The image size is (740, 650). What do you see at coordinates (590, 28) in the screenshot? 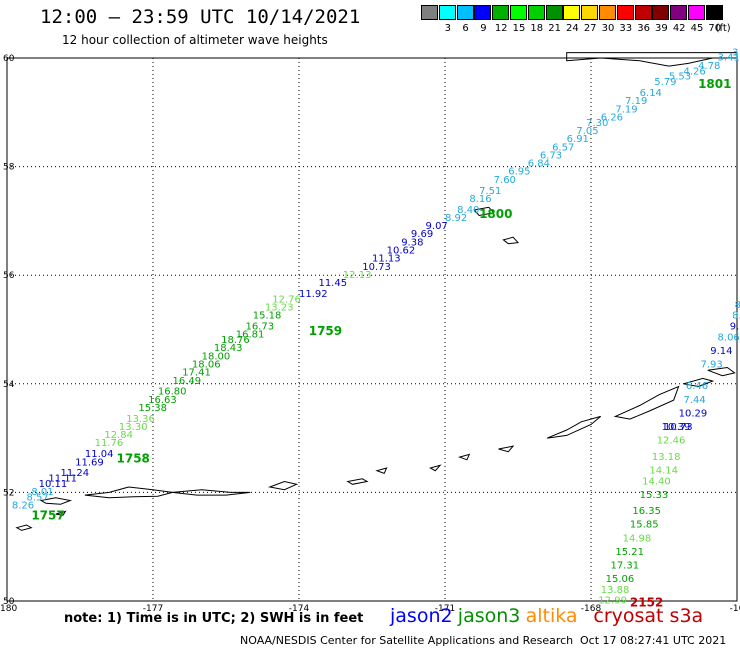
I see `colorbar-label: 27` at bounding box center [590, 28].